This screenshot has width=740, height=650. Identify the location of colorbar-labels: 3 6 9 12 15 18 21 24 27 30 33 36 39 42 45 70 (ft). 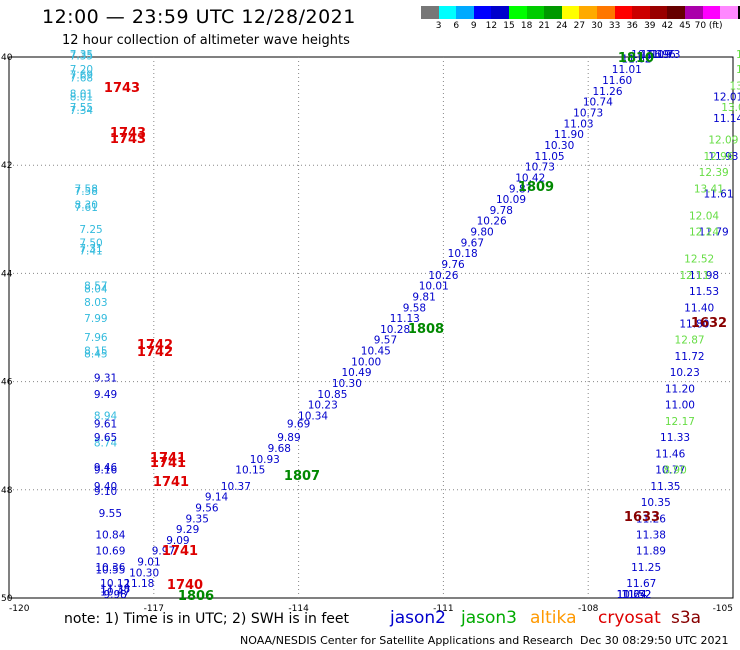
(572, 27).